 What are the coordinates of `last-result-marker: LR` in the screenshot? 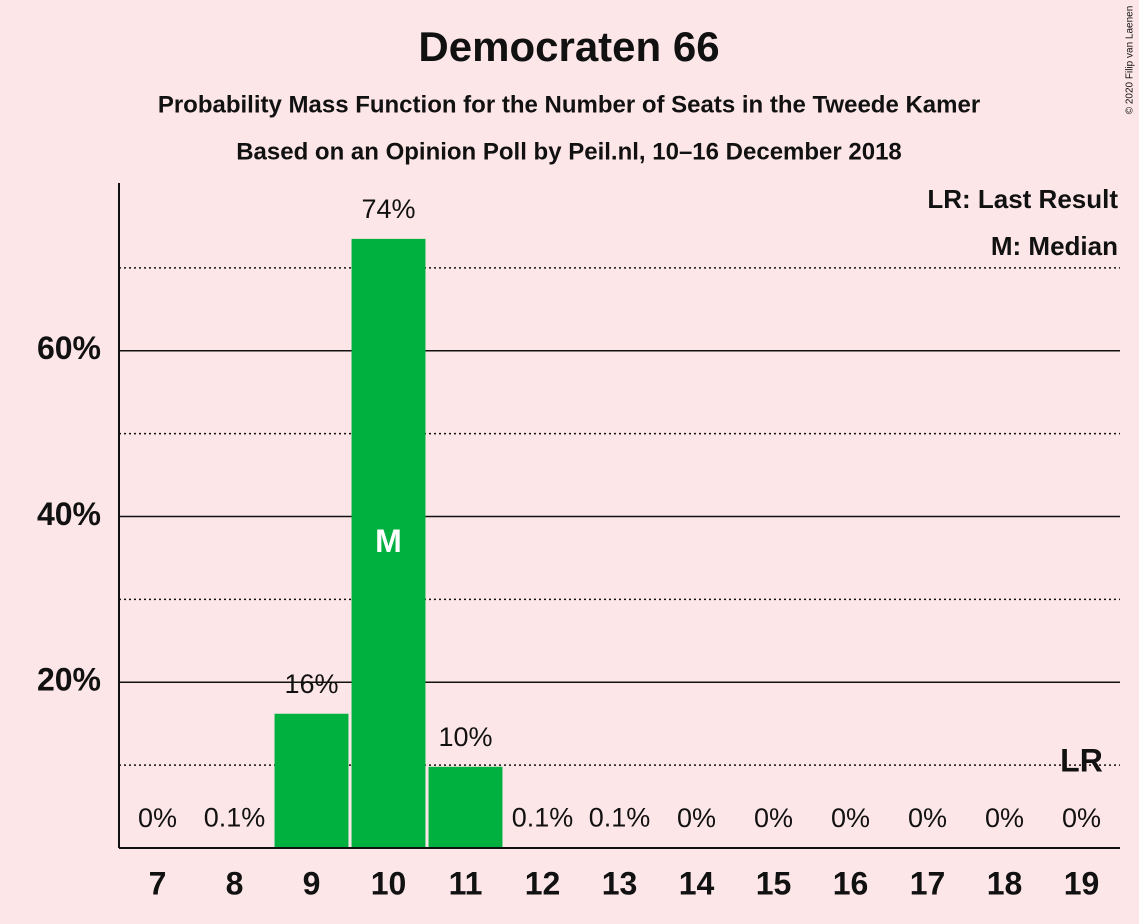 It's located at (1081, 761).